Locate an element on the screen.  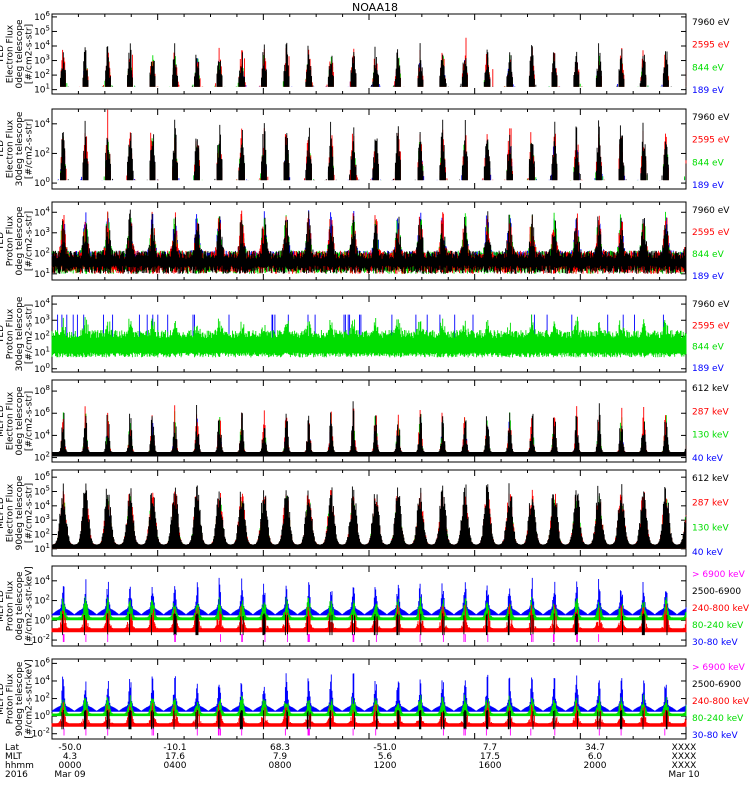
x-tick-lat: 68.3 is located at coordinates (280, 748).